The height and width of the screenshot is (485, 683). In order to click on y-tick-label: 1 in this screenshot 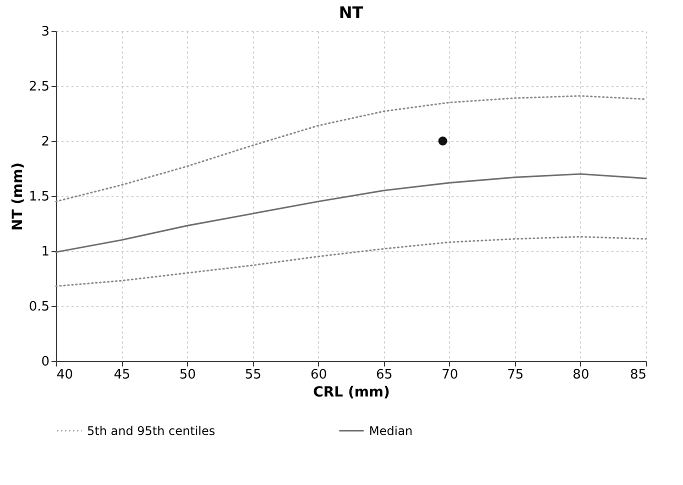, I will do `click(45, 252)`.